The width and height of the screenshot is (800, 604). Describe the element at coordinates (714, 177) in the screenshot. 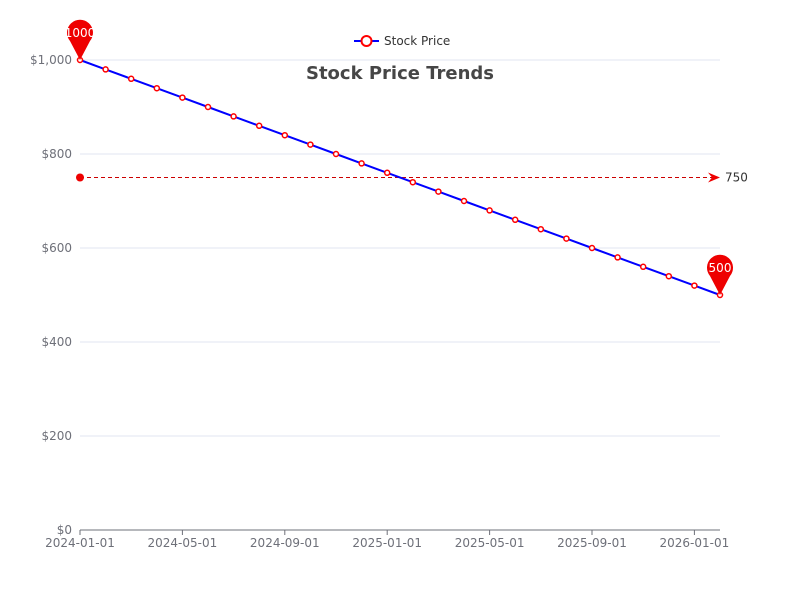

I see `mark-line-arrow` at that location.